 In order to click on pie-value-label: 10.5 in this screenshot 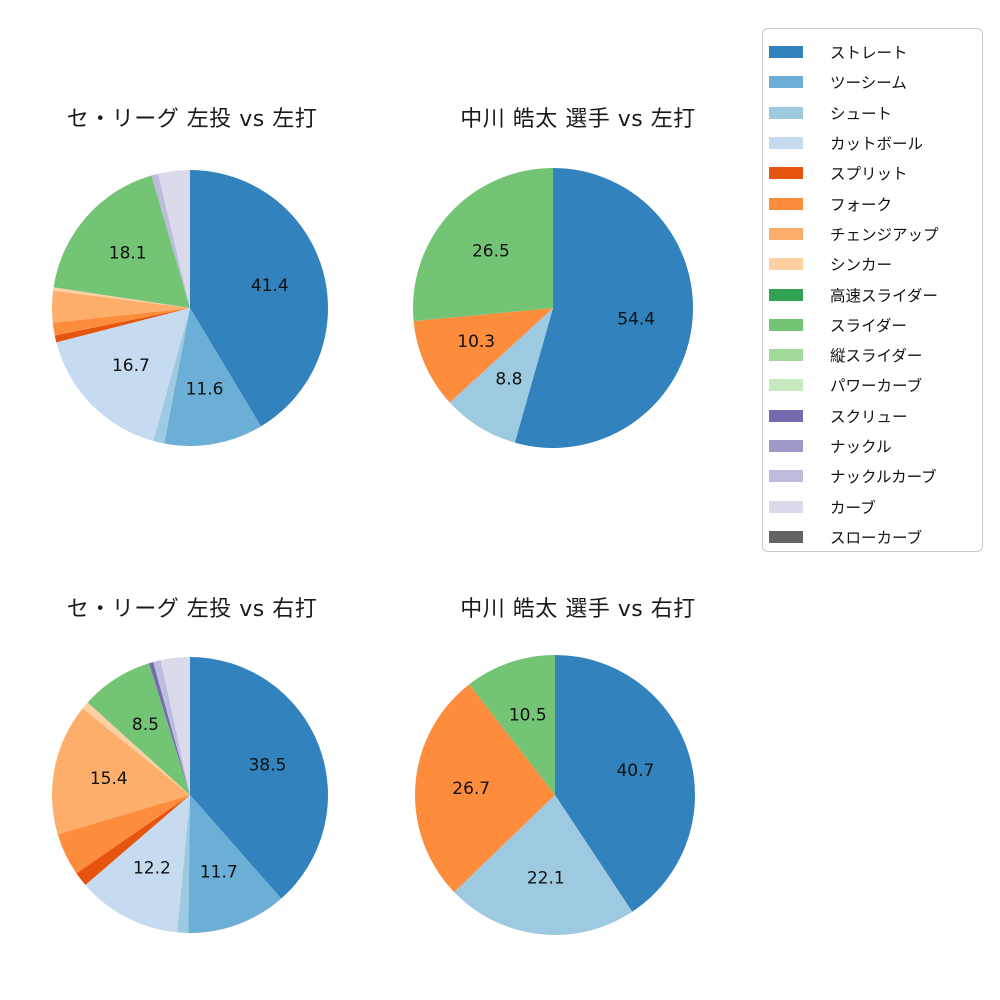, I will do `click(528, 716)`.